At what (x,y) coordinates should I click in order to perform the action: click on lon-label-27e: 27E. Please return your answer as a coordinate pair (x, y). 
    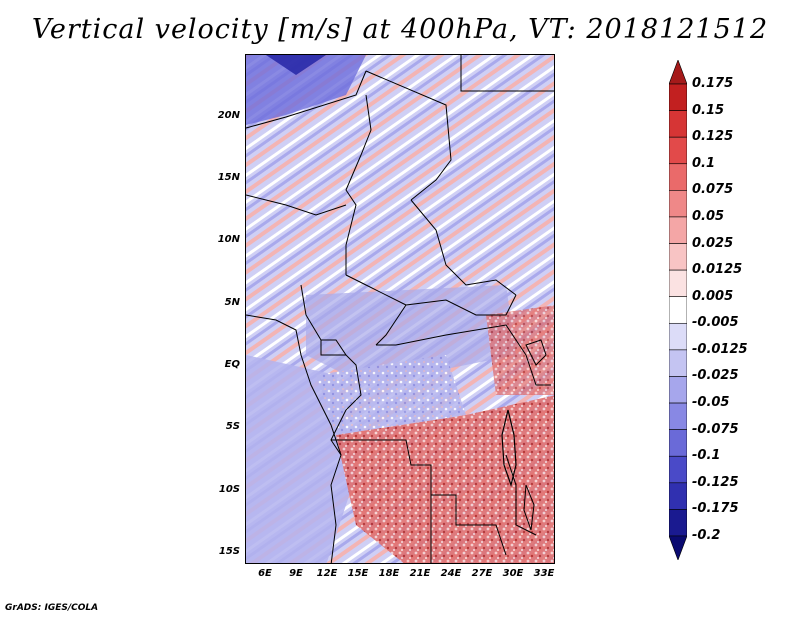
    Looking at the image, I should click on (482, 573).